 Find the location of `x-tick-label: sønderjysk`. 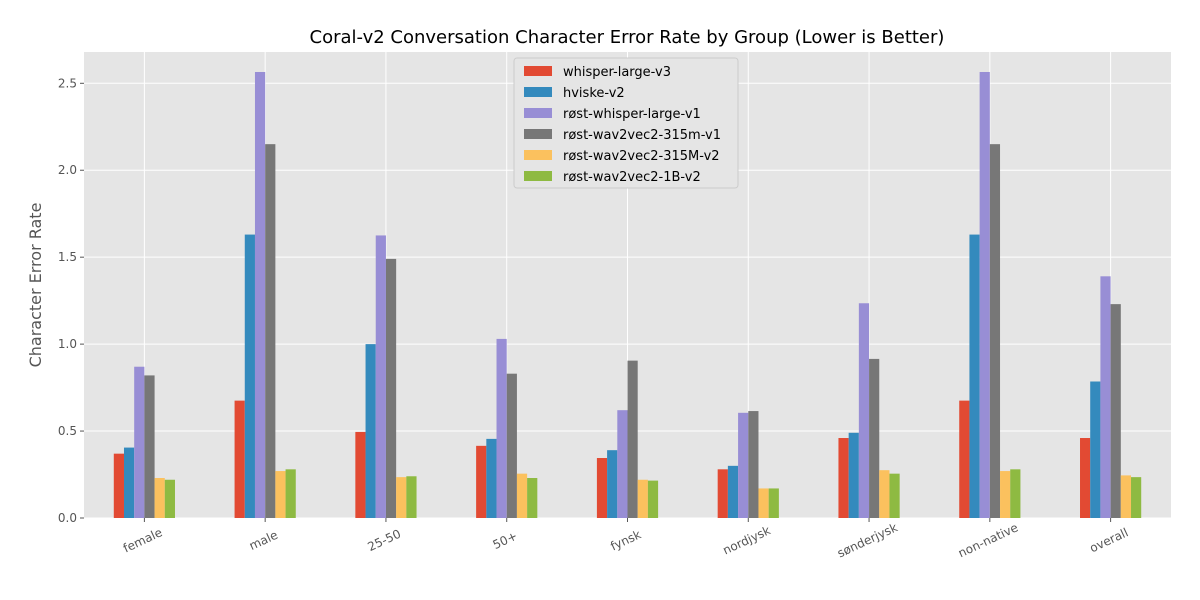

x-tick-label: sønderjysk is located at coordinates (867, 540).